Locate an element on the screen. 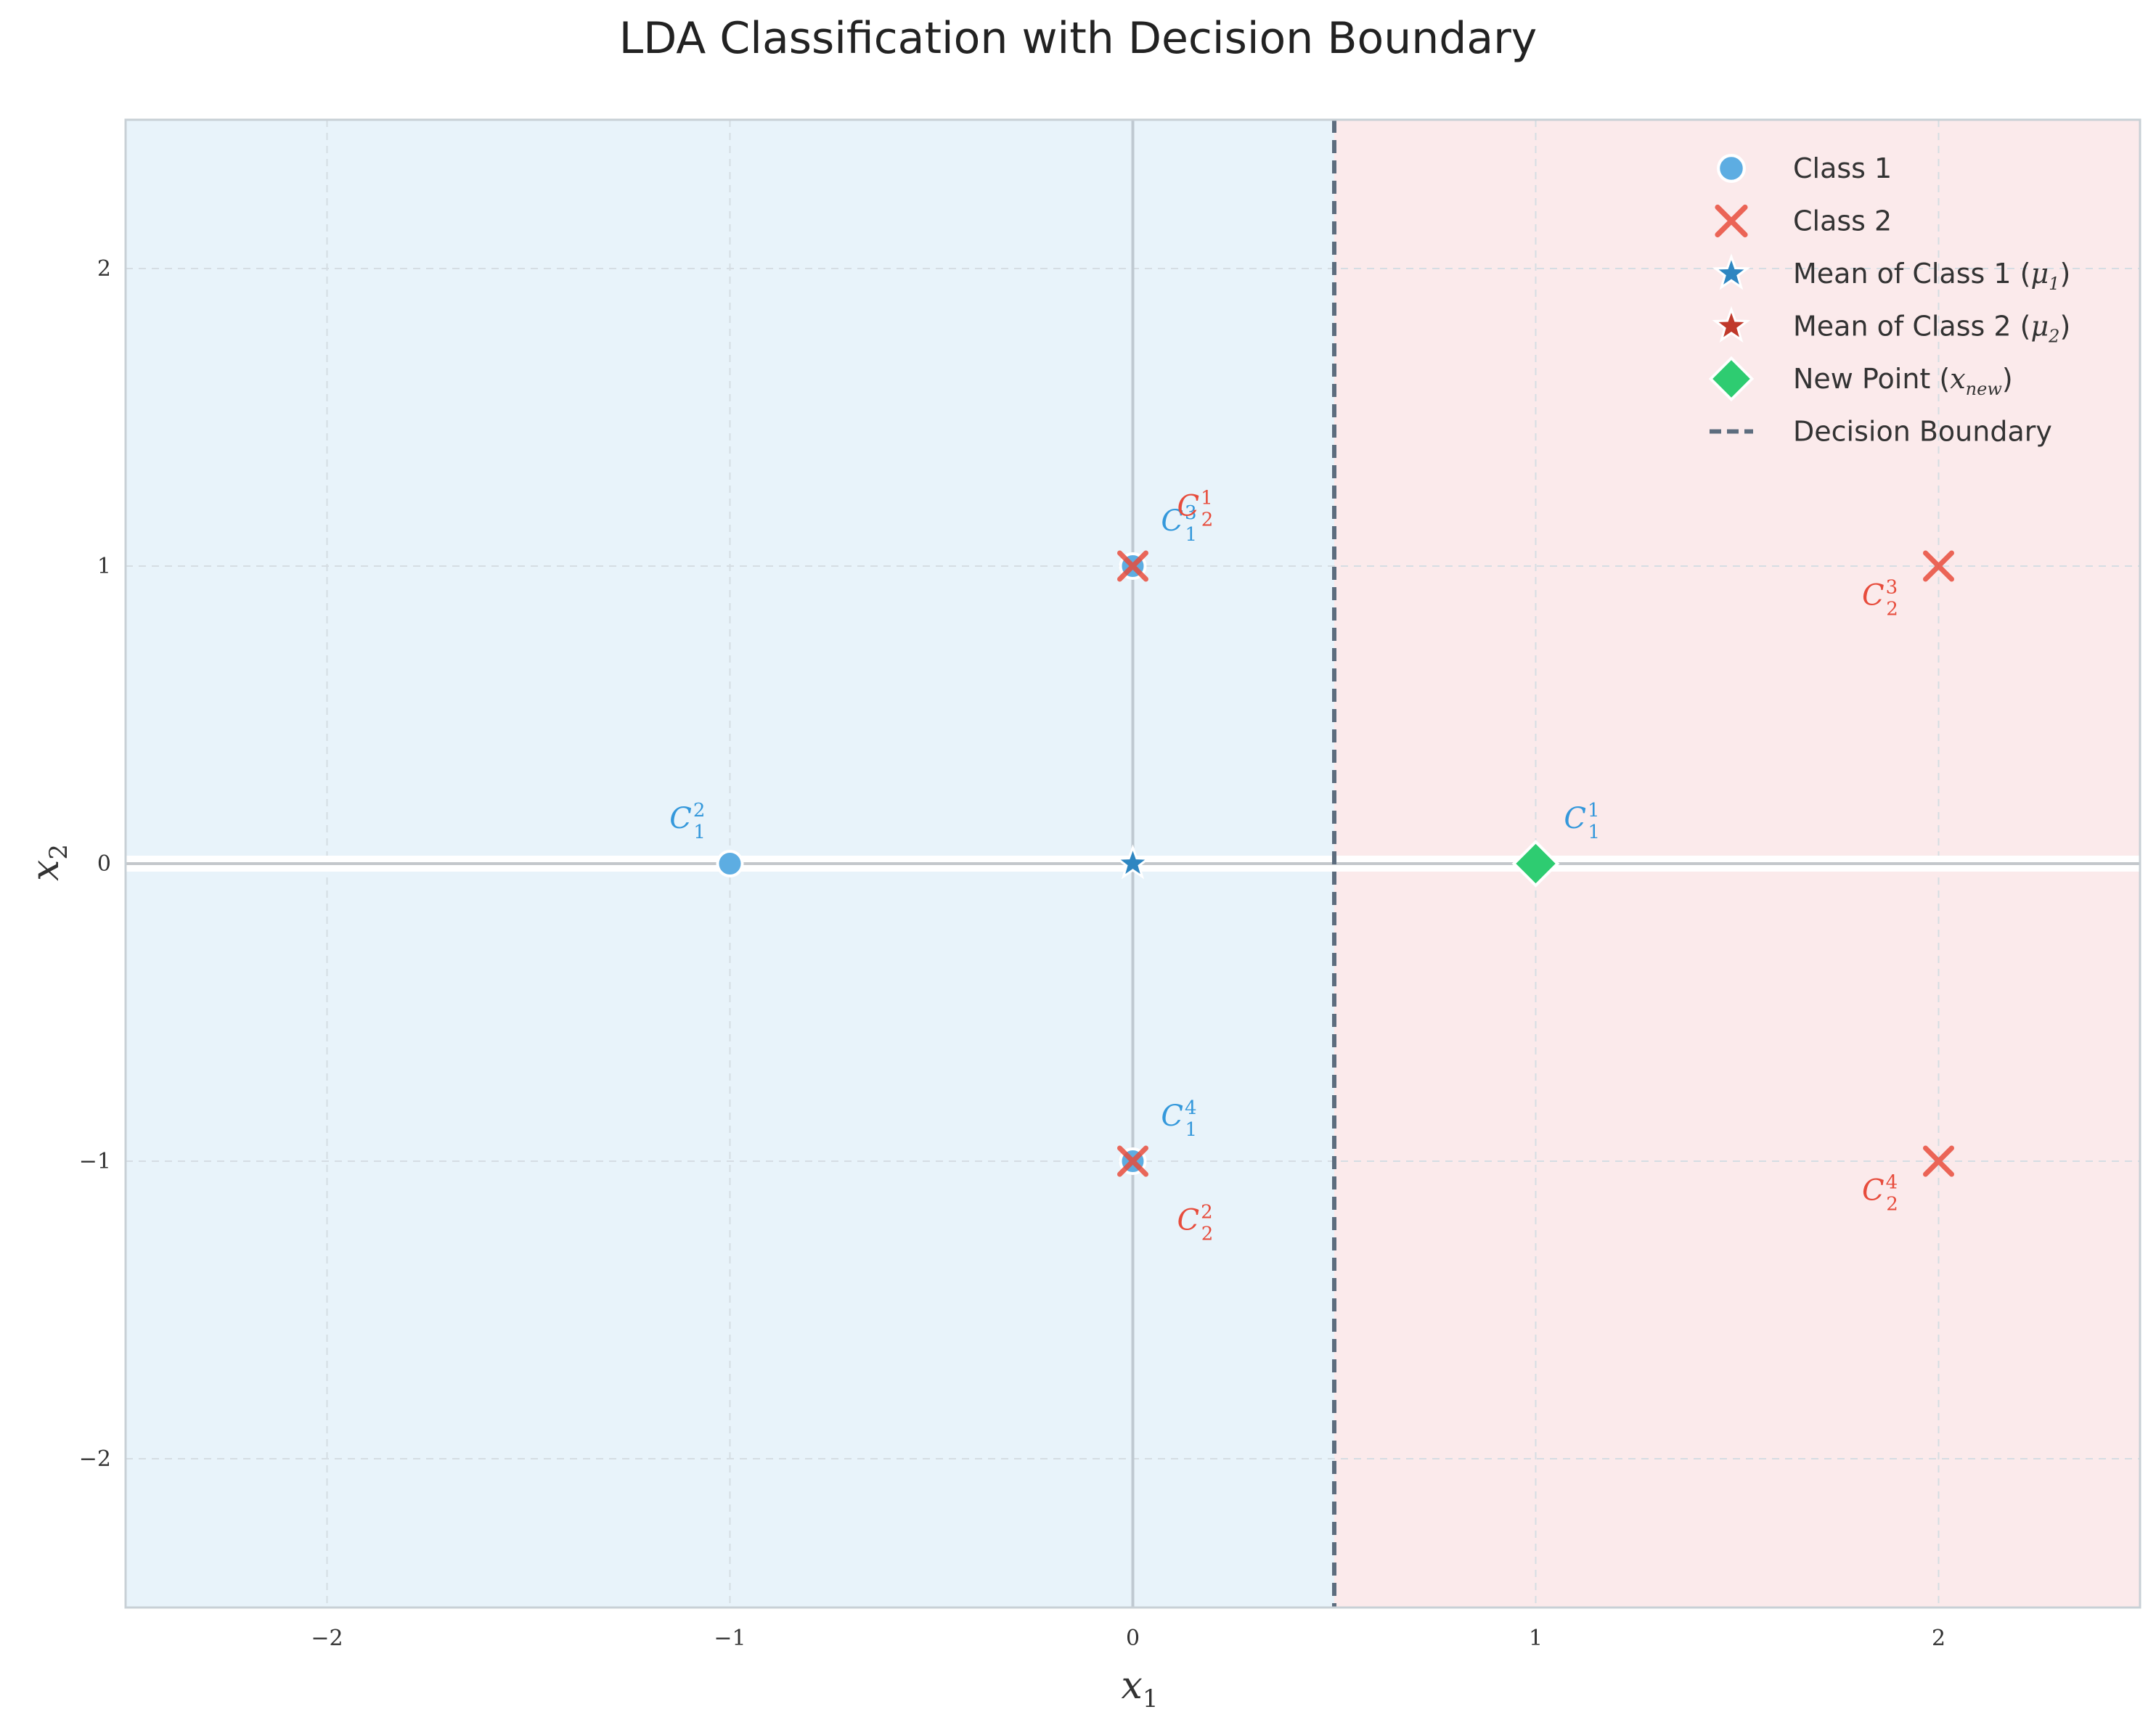  legend-item-4-text: Mean of Class 2 (μ2) is located at coordinates (1932, 329).